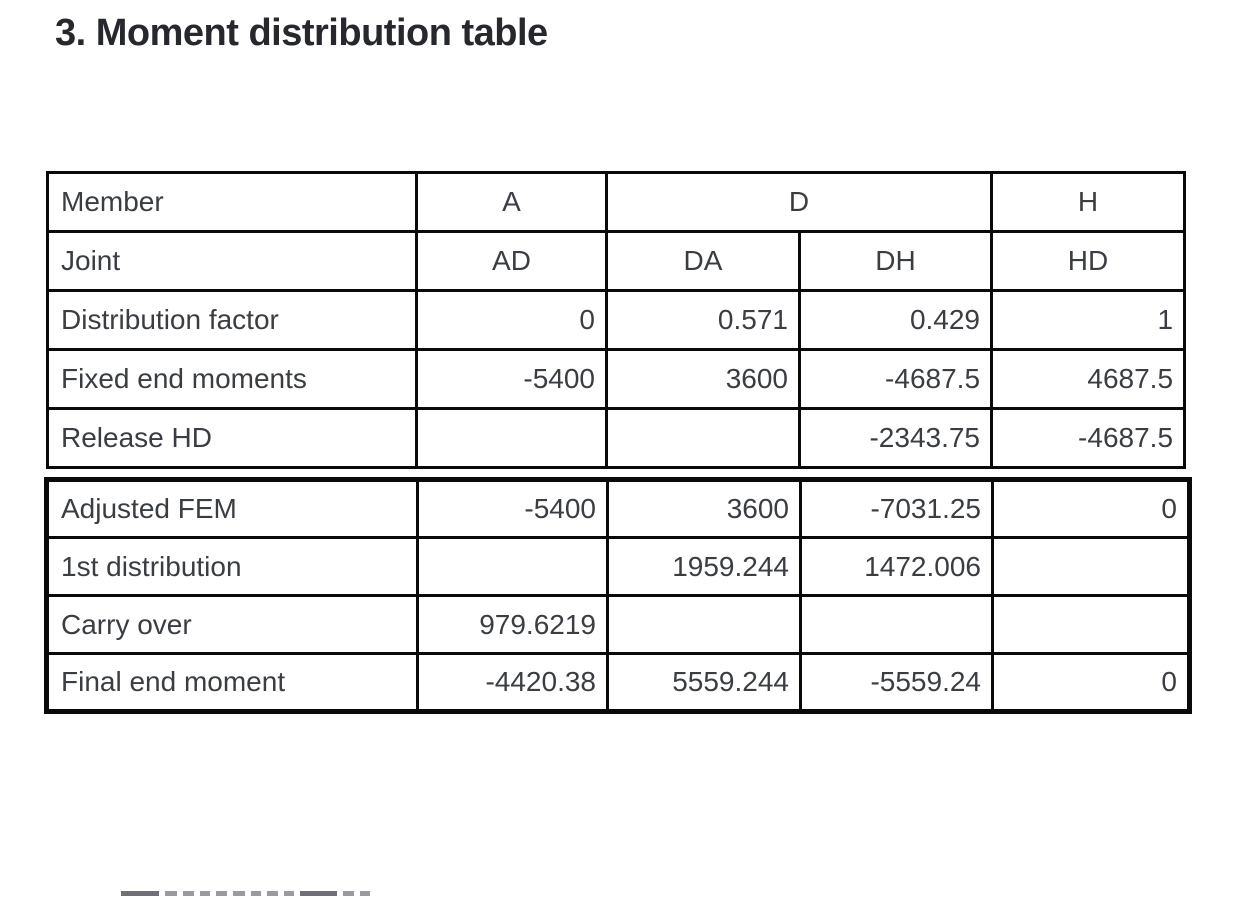  I want to click on cell-carry-hd, so click(1091, 624).